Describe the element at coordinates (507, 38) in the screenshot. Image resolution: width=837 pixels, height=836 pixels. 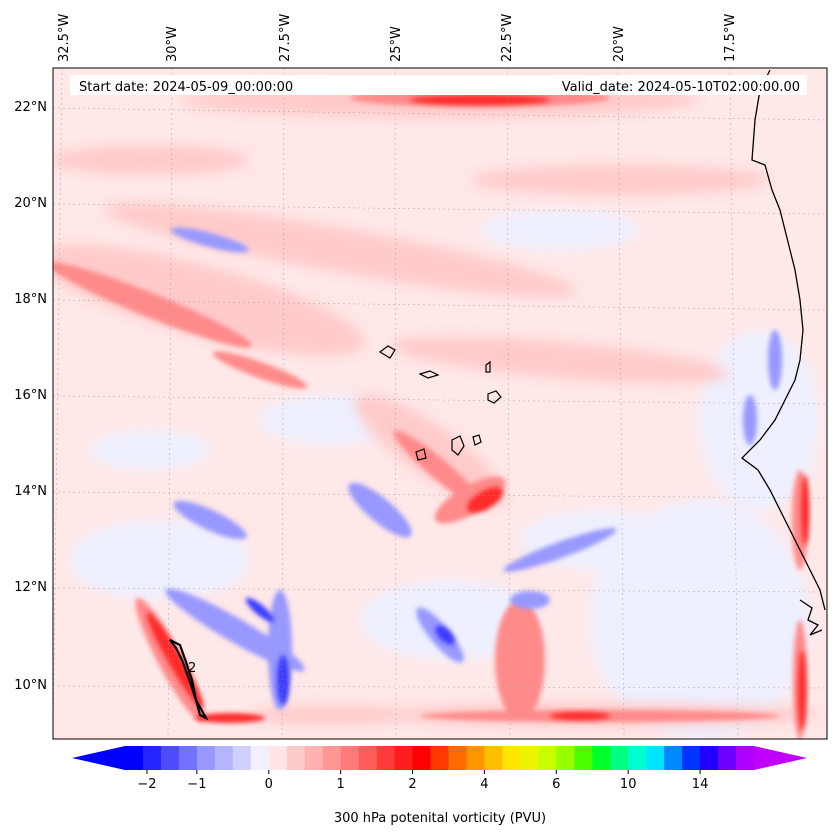
I see `lon-label: 22.5°W` at that location.